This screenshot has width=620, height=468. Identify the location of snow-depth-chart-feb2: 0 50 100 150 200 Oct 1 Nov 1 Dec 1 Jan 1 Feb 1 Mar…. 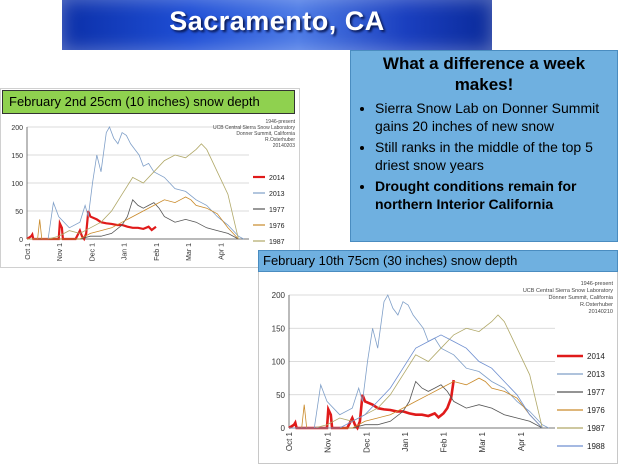
(148, 193).